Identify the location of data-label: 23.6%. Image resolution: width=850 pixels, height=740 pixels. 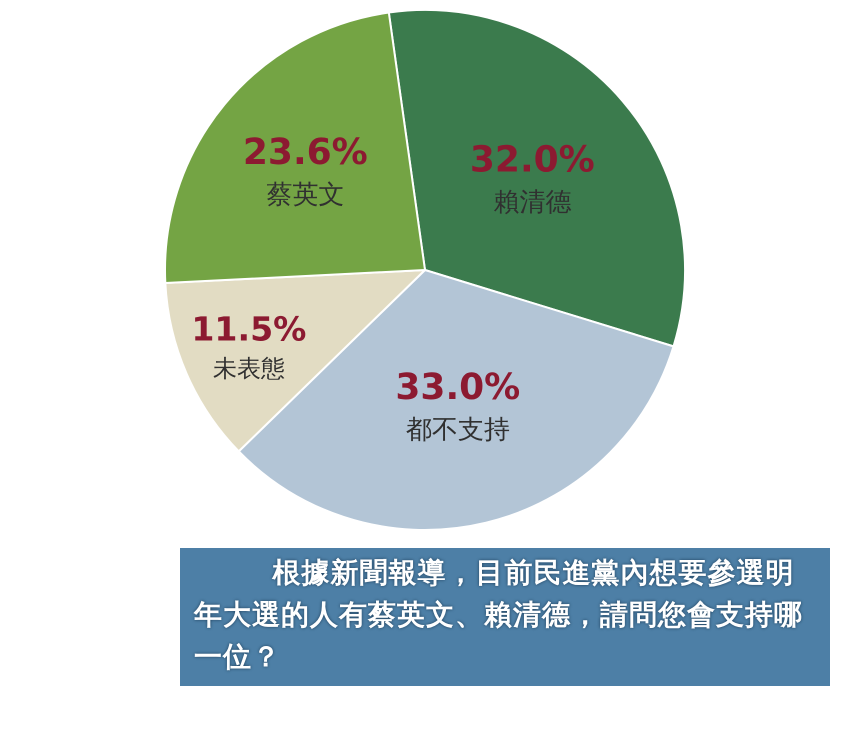
(305, 153).